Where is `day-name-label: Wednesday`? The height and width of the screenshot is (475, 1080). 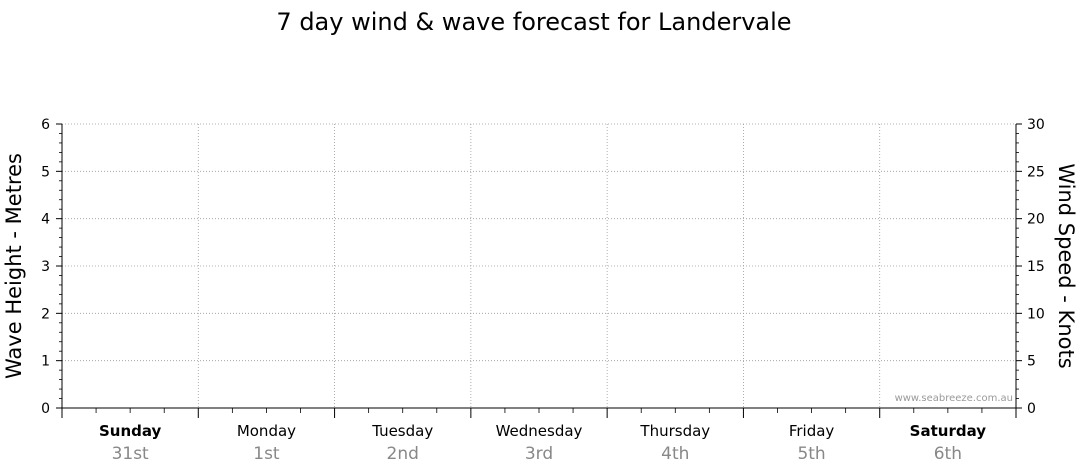
day-name-label: Wednesday is located at coordinates (539, 431).